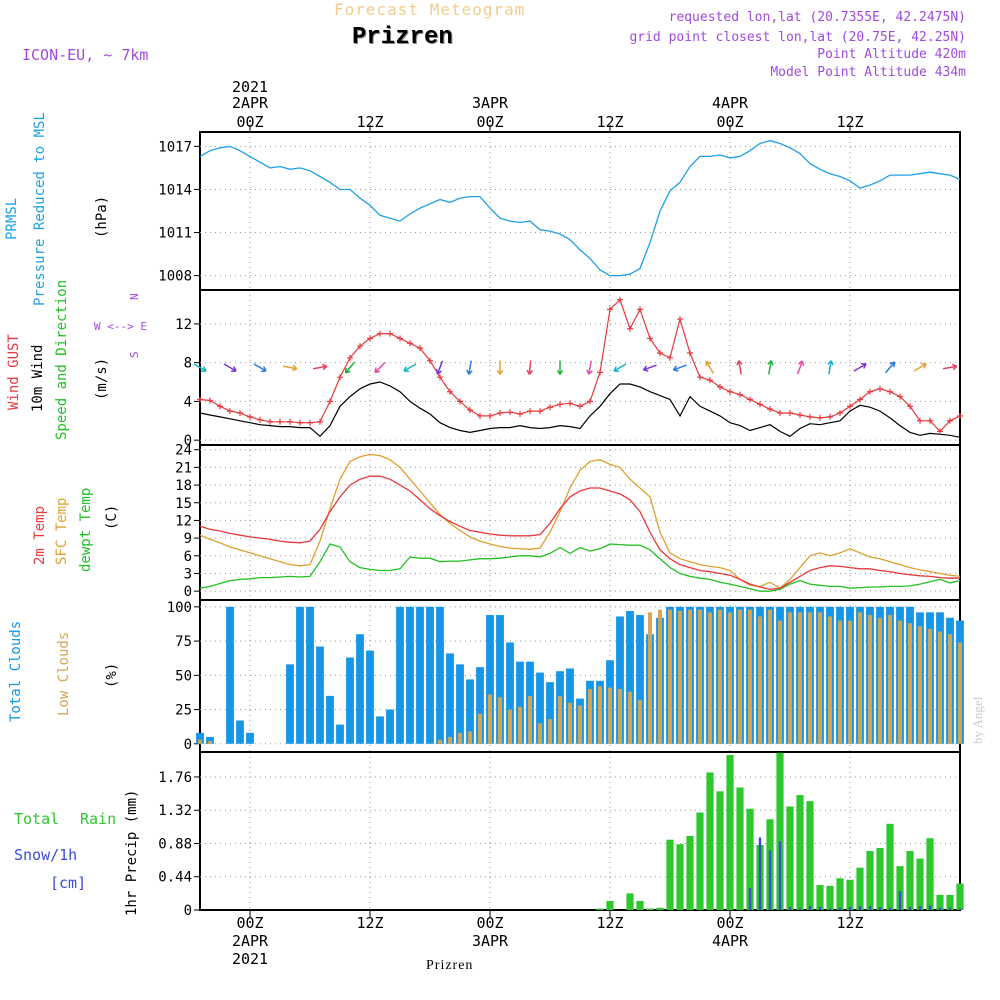  I want to click on bottom-label-date: 4APR, so click(730, 941).